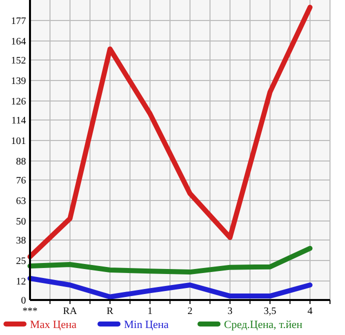  What do you see at coordinates (21, 282) in the screenshot?
I see `y-tick-label: 12` at bounding box center [21, 282].